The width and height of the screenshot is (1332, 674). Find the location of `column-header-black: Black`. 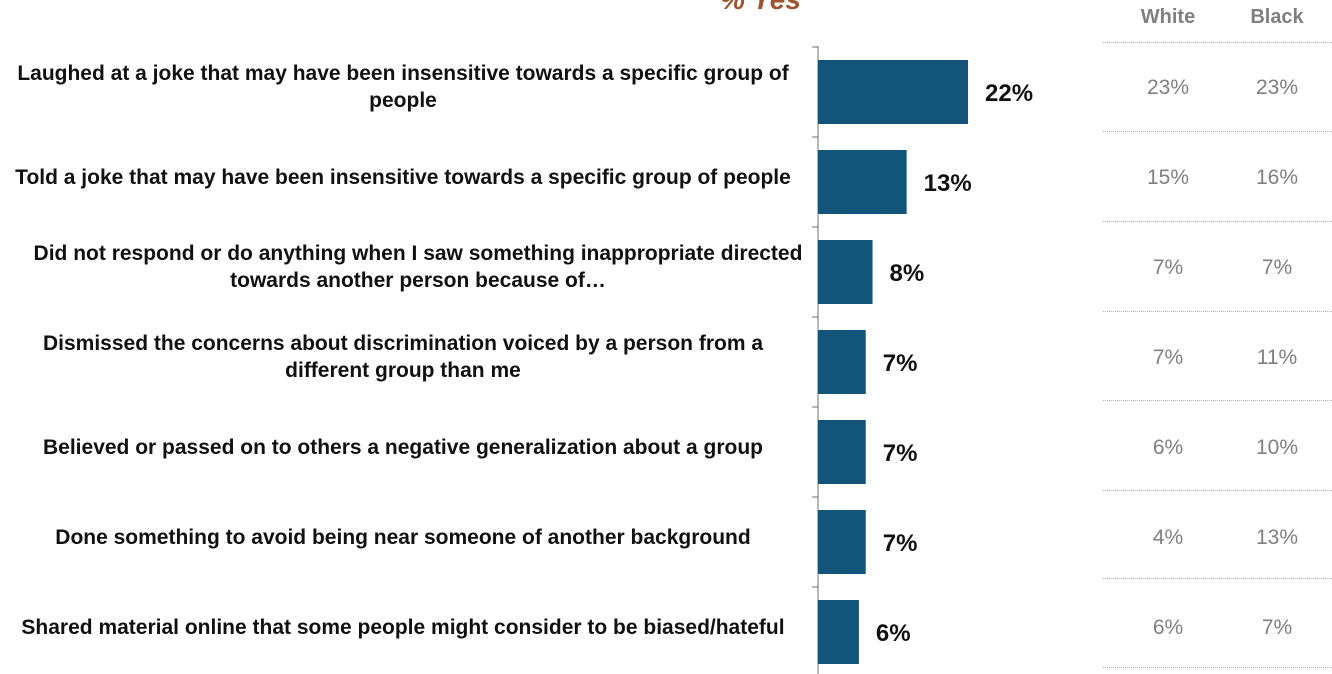

column-header-black: Black is located at coordinates (1277, 17).